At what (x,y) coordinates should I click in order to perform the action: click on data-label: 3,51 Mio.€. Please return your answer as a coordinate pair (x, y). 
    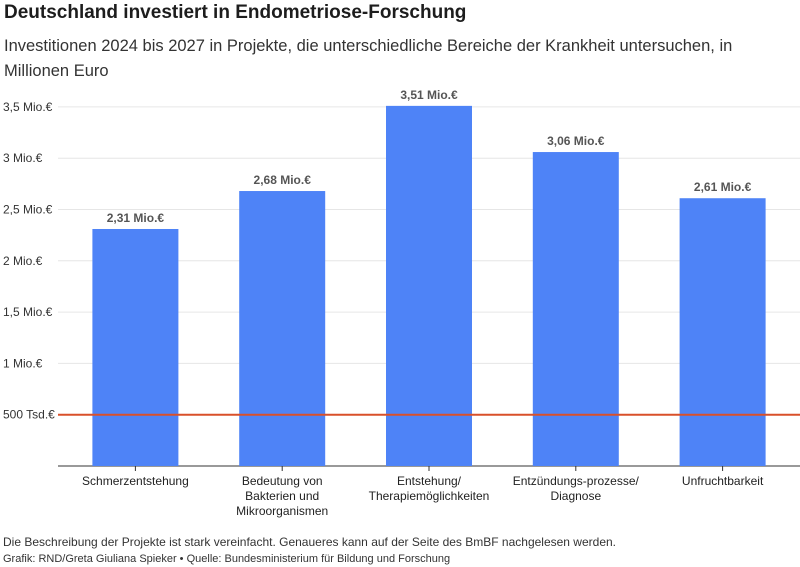
    Looking at the image, I should click on (429, 95).